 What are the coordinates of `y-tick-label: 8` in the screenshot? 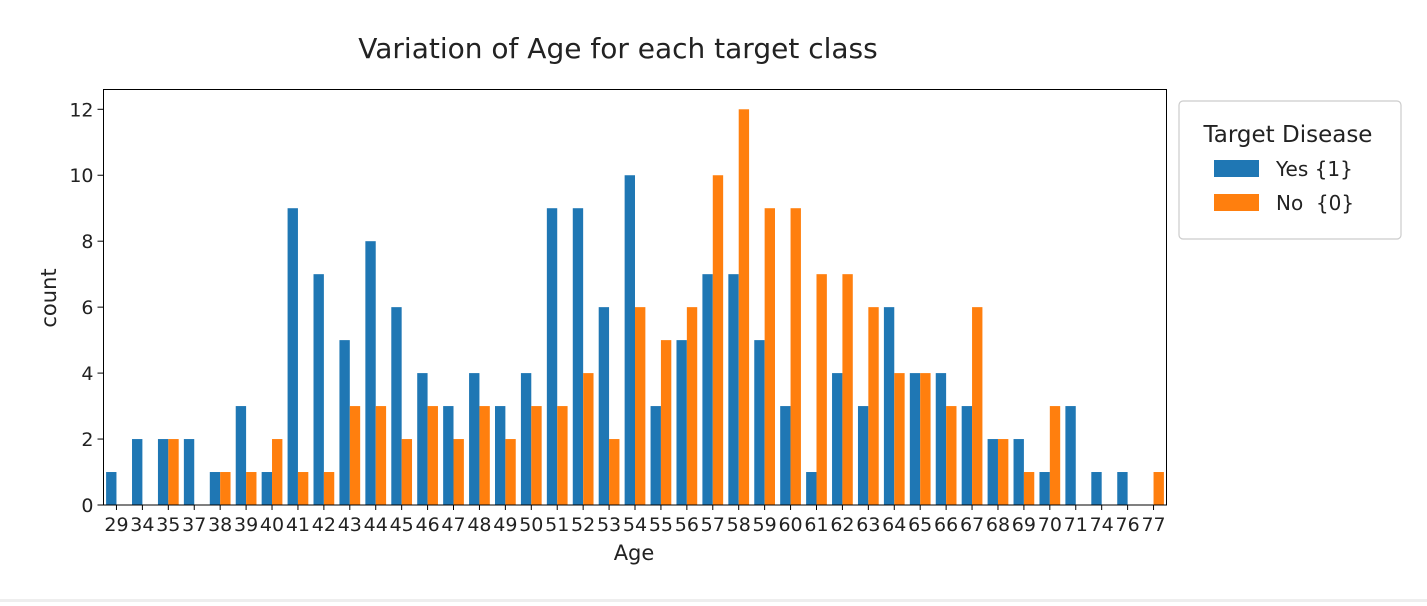 It's located at (87, 242).